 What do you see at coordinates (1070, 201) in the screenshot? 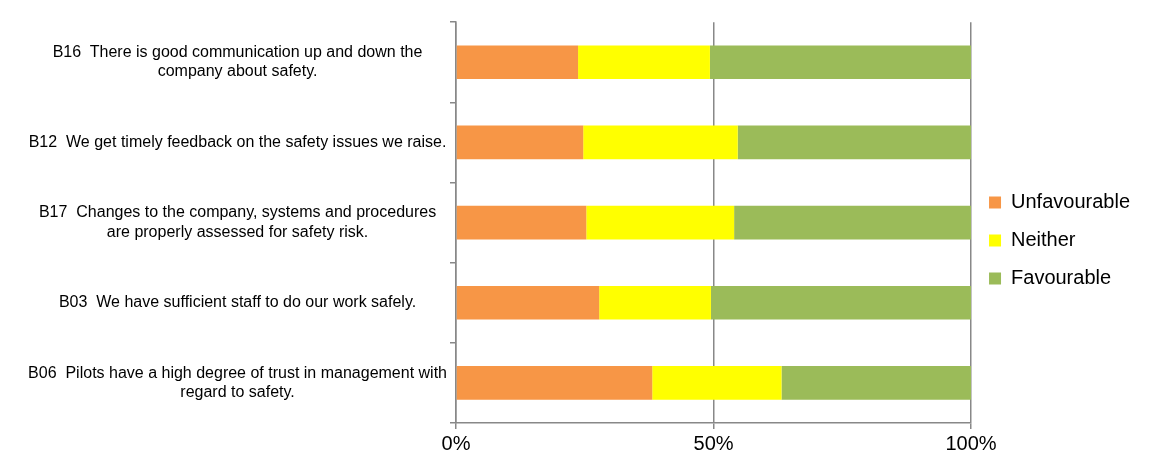
I see `legend-label: Unfavourable` at bounding box center [1070, 201].